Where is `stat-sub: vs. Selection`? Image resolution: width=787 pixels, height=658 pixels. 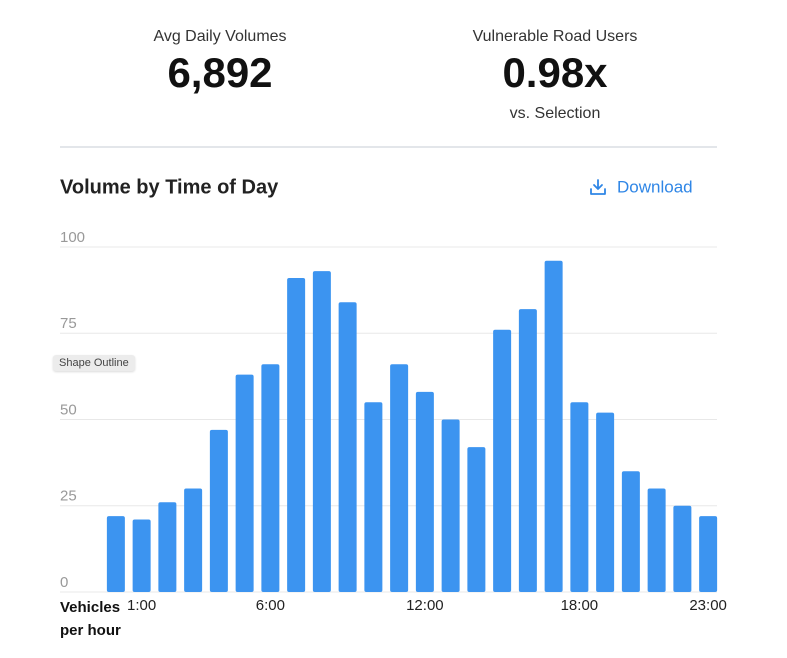 stat-sub: vs. Selection is located at coordinates (555, 113).